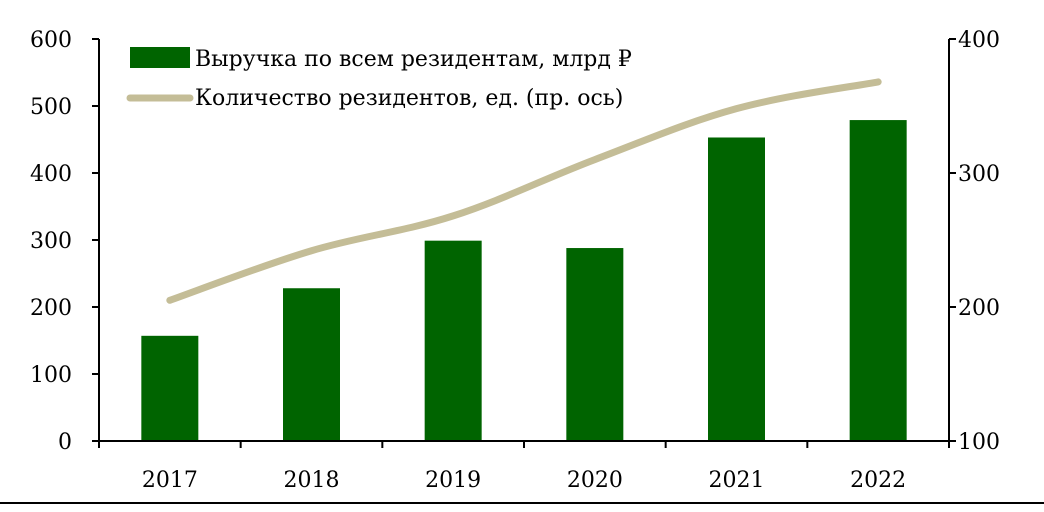 The image size is (1044, 512). What do you see at coordinates (51, 174) in the screenshot?
I see `left-tick-label: 400` at bounding box center [51, 174].